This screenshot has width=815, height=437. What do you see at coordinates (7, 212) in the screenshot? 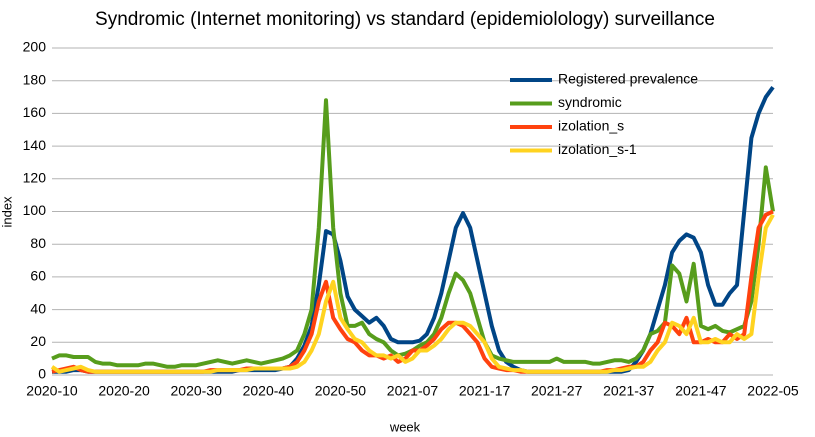
I see `y-axis-label: index` at bounding box center [7, 212].